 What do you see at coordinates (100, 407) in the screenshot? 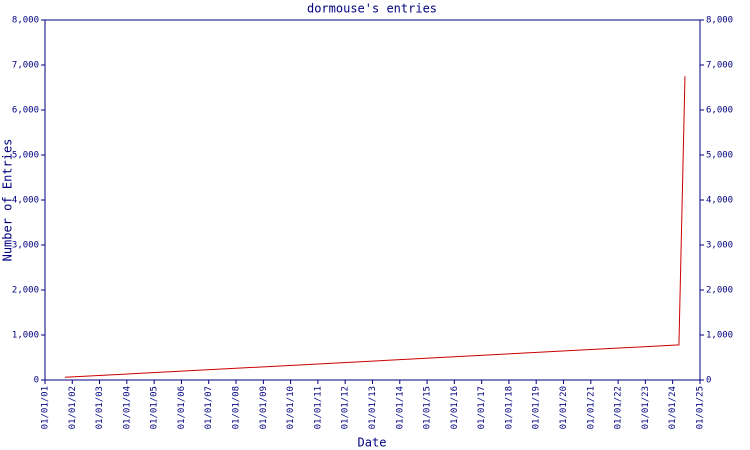
I see `x-tick-label: 01/01/03` at bounding box center [100, 407].